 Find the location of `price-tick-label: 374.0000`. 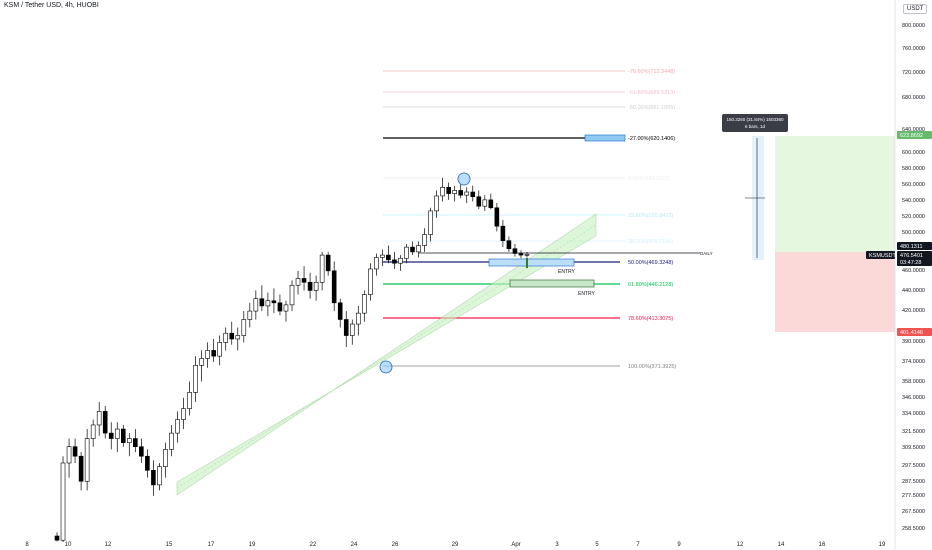

price-tick-label: 374.0000 is located at coordinates (913, 362).